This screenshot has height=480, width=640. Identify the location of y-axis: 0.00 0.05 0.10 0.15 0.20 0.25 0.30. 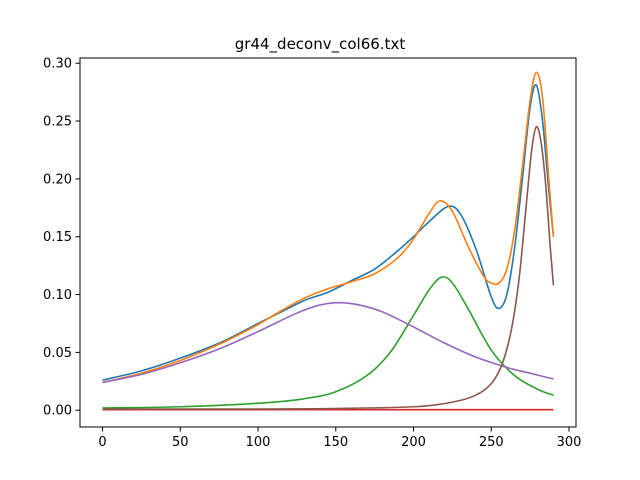
(61, 238).